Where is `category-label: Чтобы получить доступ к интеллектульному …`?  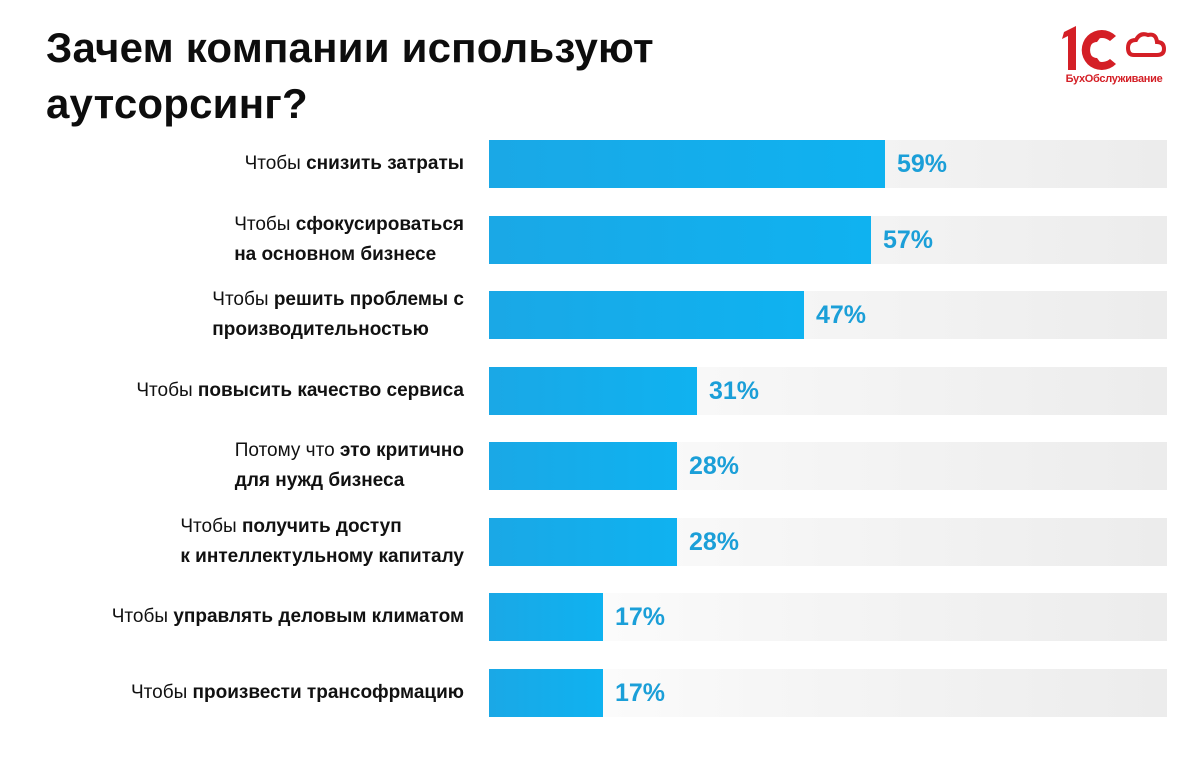
category-label: Чтобы получить доступ к интеллектульному … is located at coordinates (234, 541).